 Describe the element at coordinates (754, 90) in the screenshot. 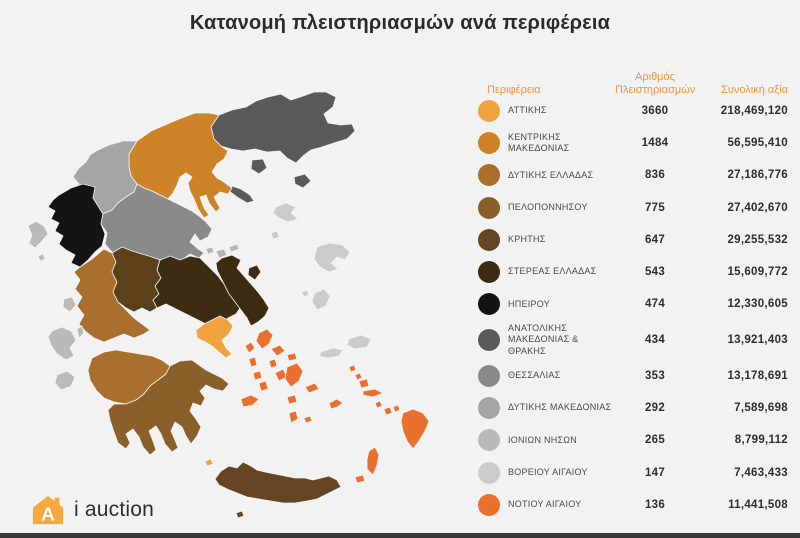

I see `header-total-value: Συνολική αξία` at that location.